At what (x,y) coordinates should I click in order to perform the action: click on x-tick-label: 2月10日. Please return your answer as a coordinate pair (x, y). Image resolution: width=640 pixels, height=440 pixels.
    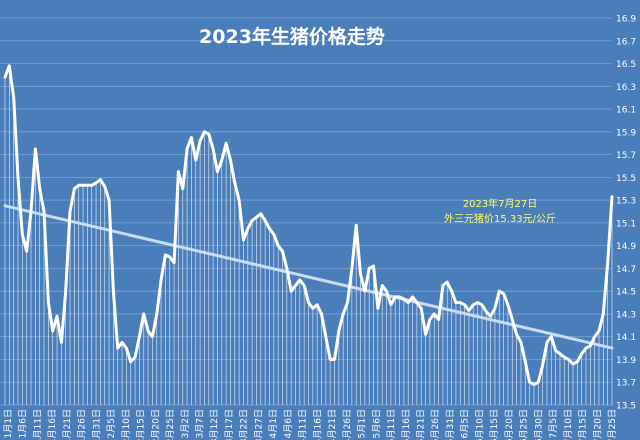
    Looking at the image, I should click on (126, 424).